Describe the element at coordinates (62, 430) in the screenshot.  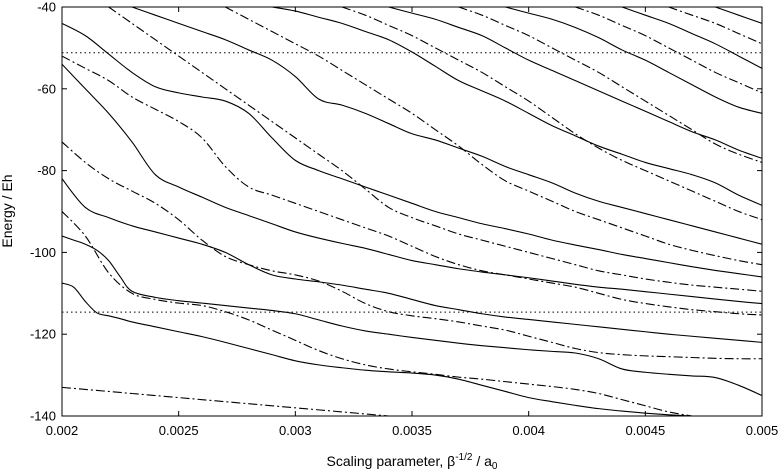
I see `x-tick-label: 0.002` at that location.